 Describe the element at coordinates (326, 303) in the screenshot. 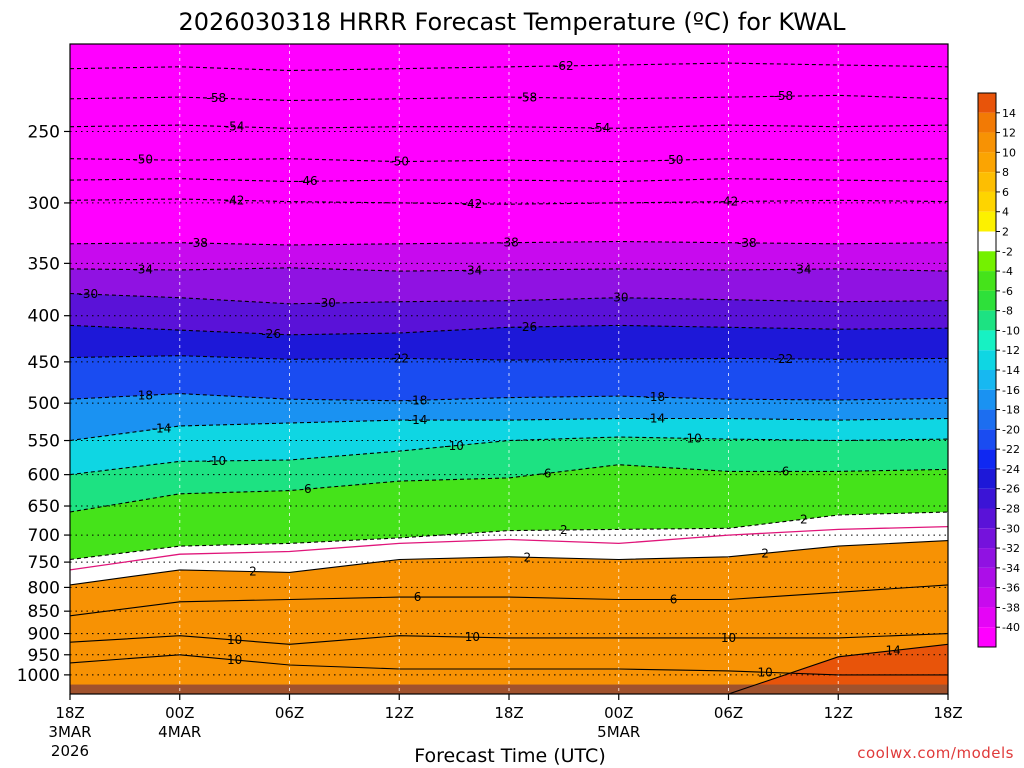

I see `svg-text: -30` at that location.